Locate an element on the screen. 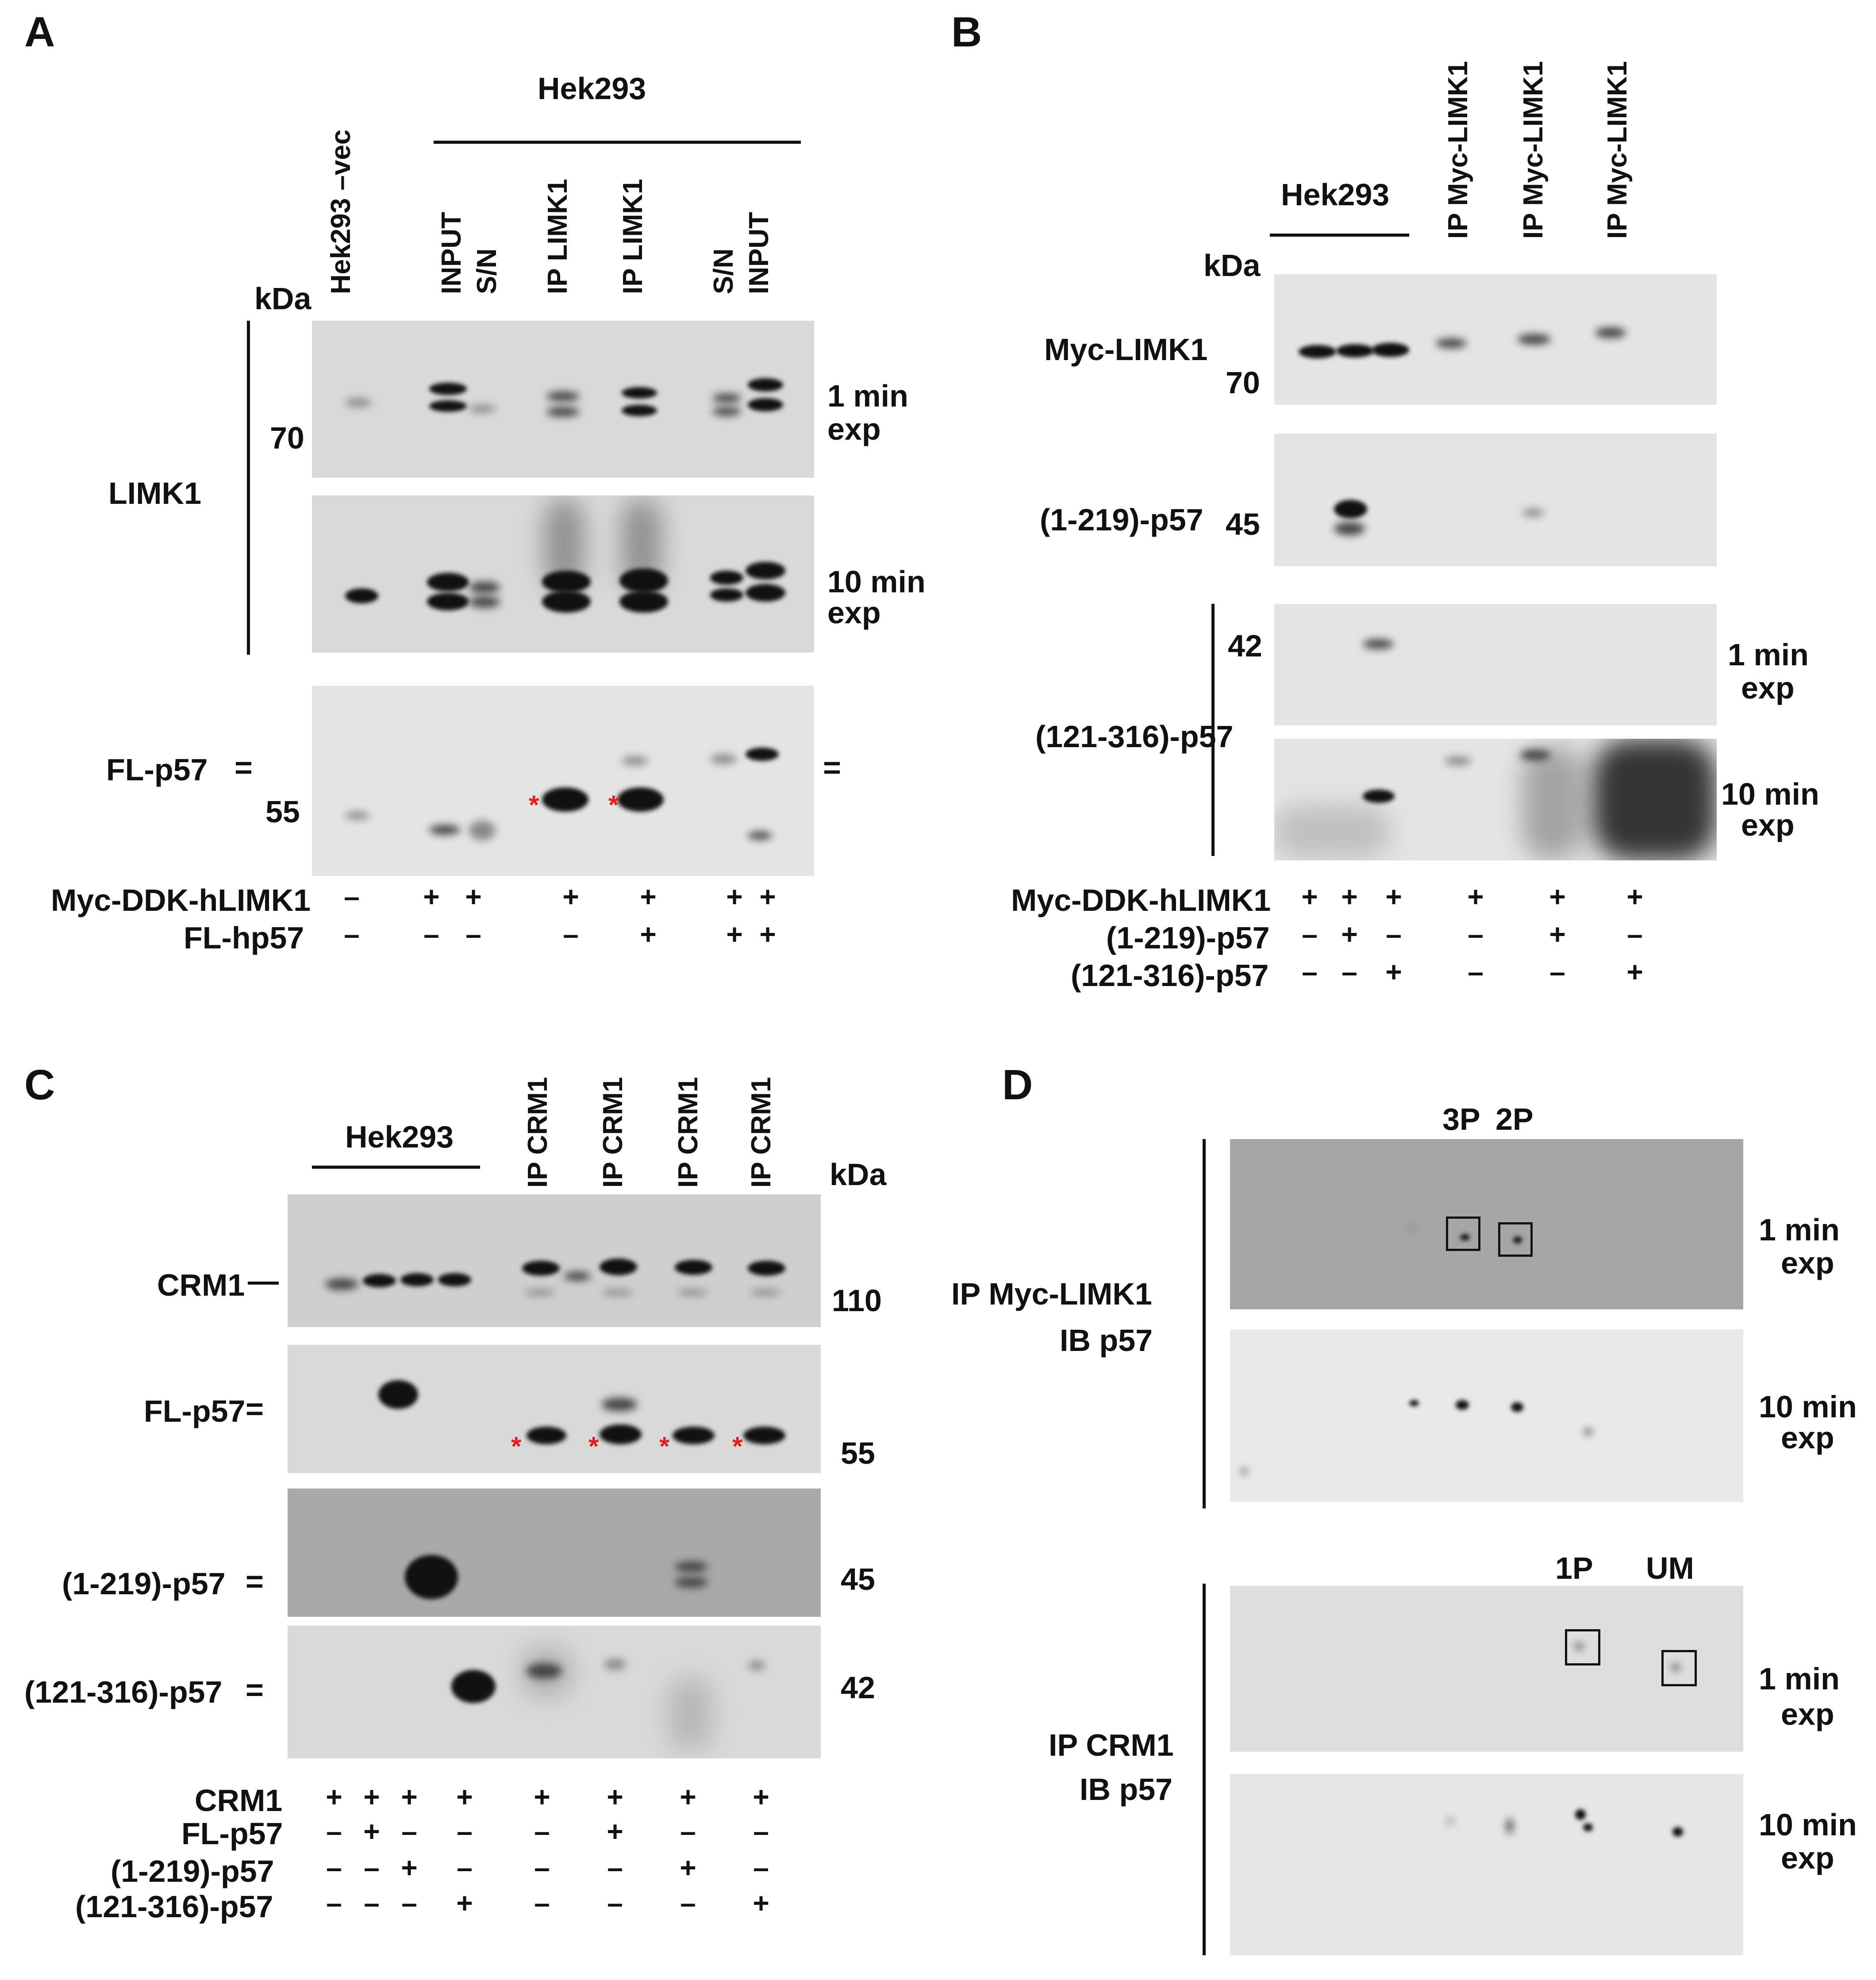 The width and height of the screenshot is (1876, 1980). panel-c-r3-s2: – is located at coordinates (372, 1868).